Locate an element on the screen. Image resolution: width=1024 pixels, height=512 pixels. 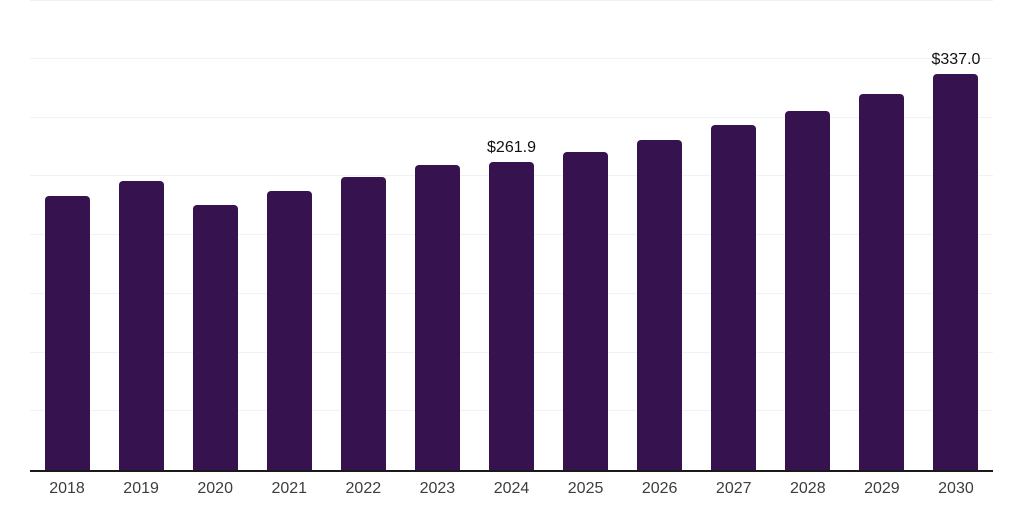
x-axis-line is located at coordinates (511, 471).